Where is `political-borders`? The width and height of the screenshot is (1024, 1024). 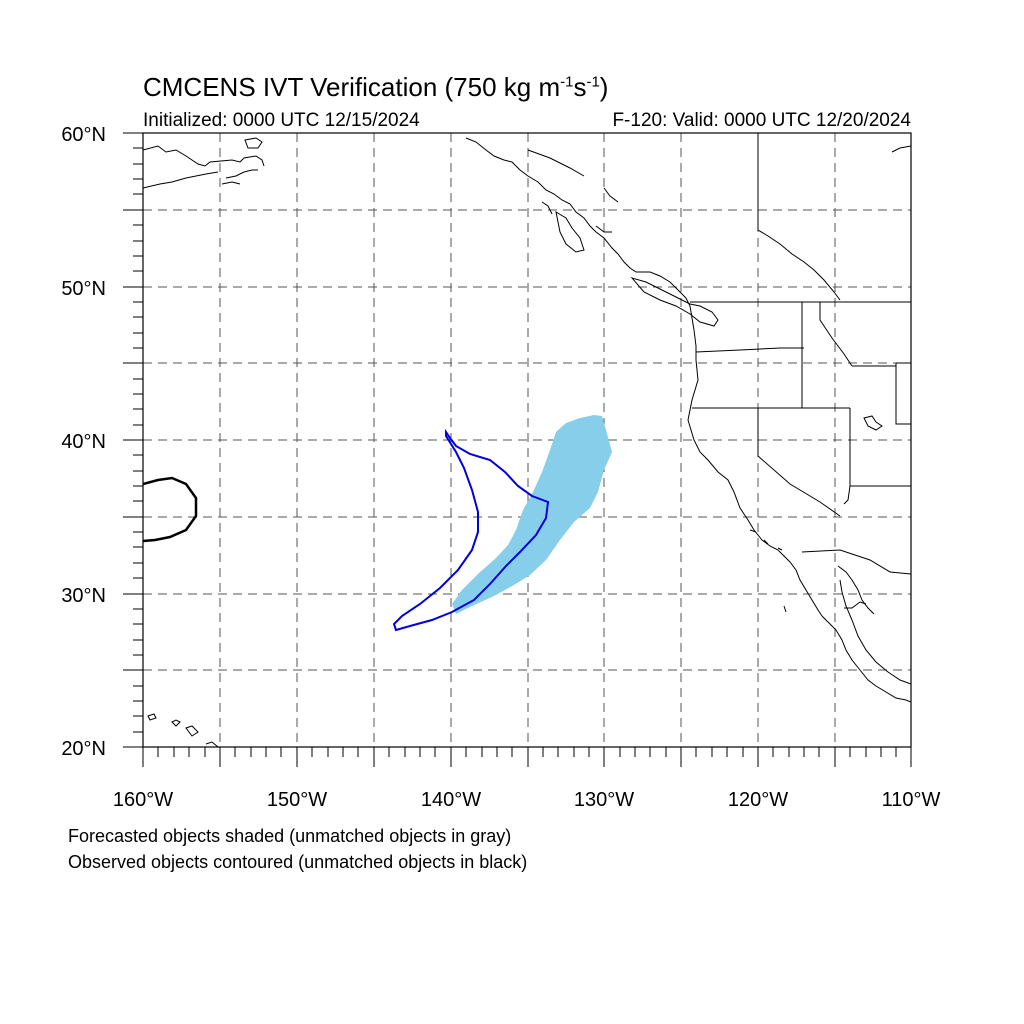 political-borders is located at coordinates (800, 354).